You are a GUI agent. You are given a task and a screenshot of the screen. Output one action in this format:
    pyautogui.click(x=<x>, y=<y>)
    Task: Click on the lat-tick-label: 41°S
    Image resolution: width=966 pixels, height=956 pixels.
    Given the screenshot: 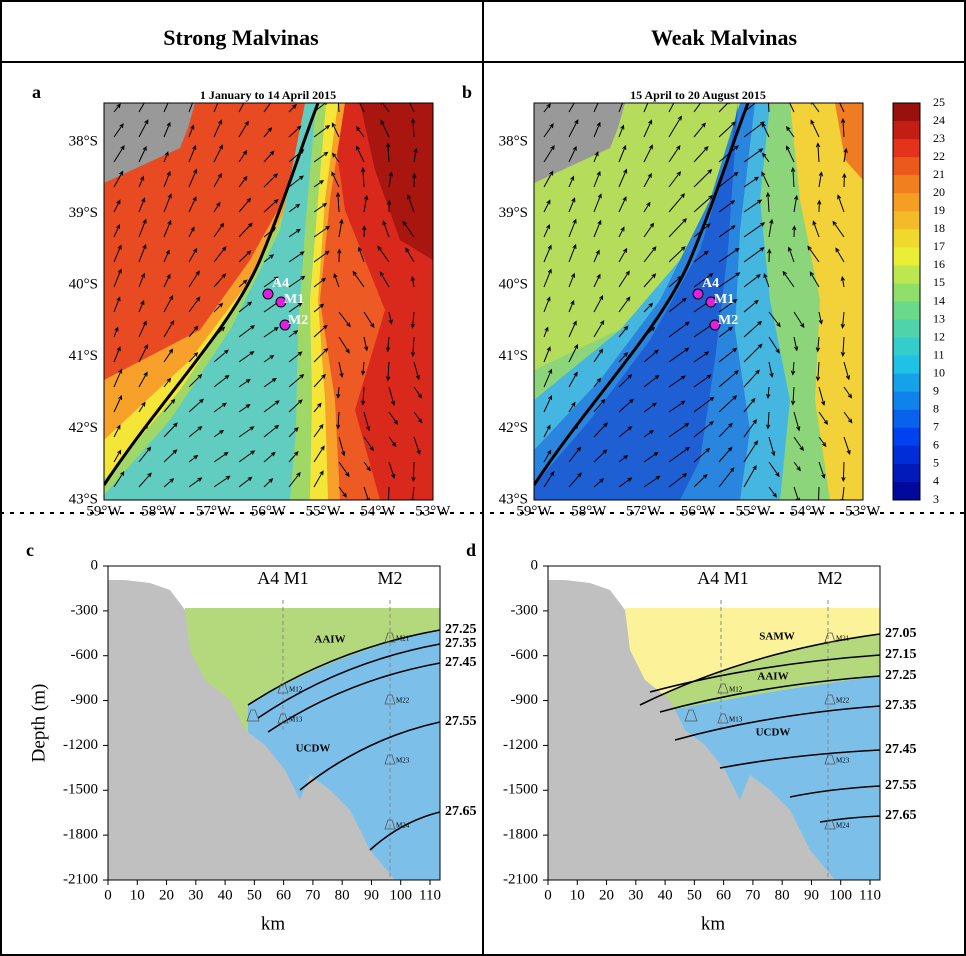 What is the action you would take?
    pyautogui.click(x=83, y=356)
    